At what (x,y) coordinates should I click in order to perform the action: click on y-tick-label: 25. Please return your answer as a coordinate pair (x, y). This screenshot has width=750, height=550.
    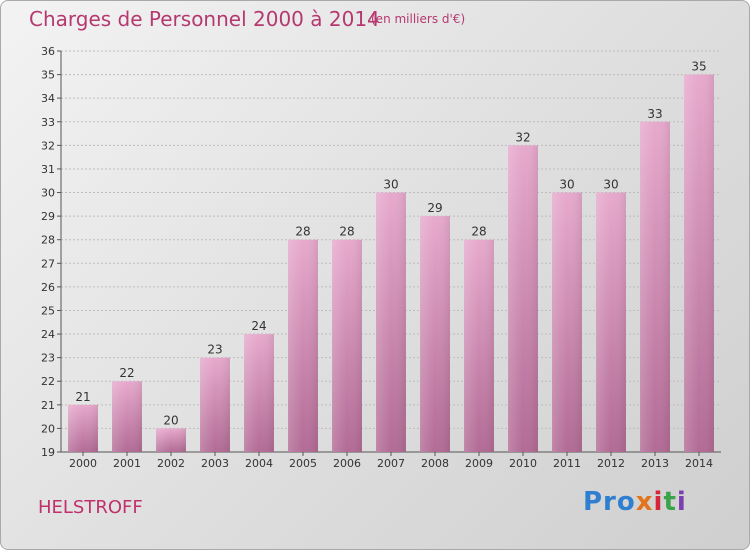
    Looking at the image, I should click on (48, 310).